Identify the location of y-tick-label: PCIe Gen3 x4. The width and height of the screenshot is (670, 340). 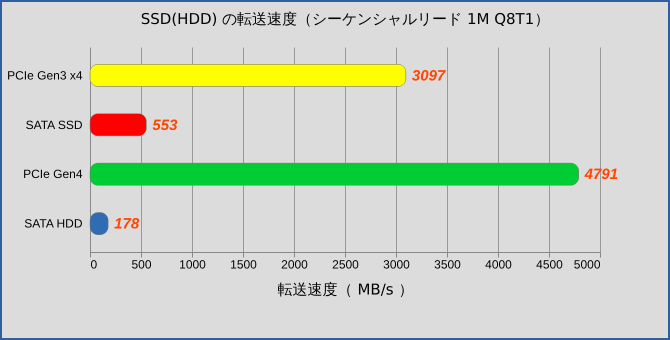
(45, 75).